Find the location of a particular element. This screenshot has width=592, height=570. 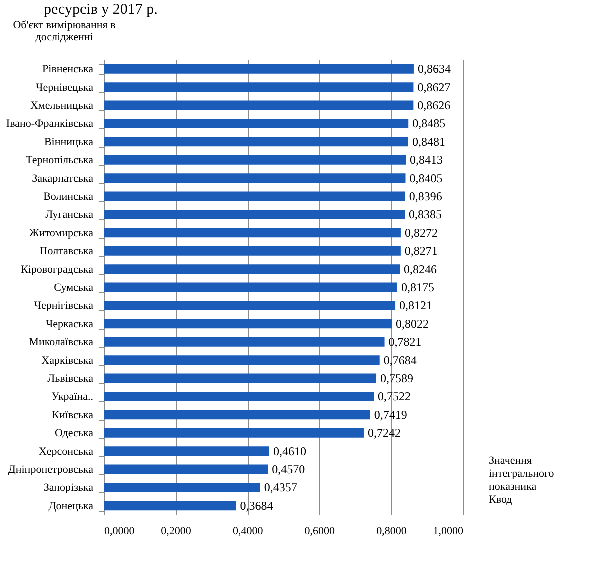

data-label: 0,7589 is located at coordinates (397, 379).